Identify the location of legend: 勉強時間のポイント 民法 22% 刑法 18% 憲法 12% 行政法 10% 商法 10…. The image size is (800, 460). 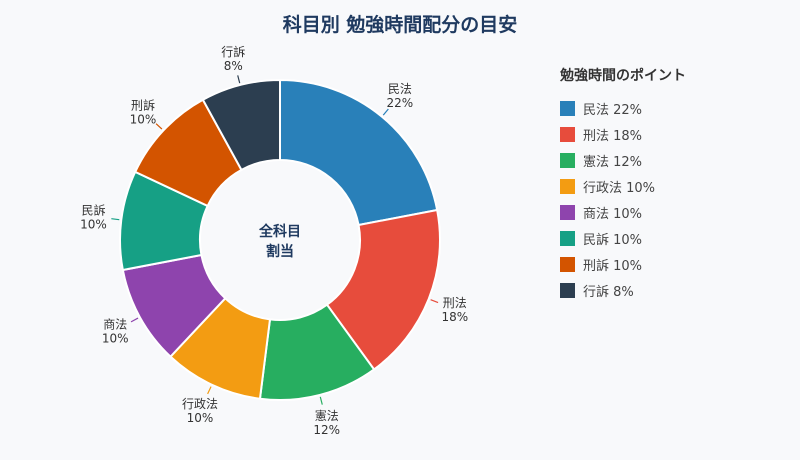
(623, 184).